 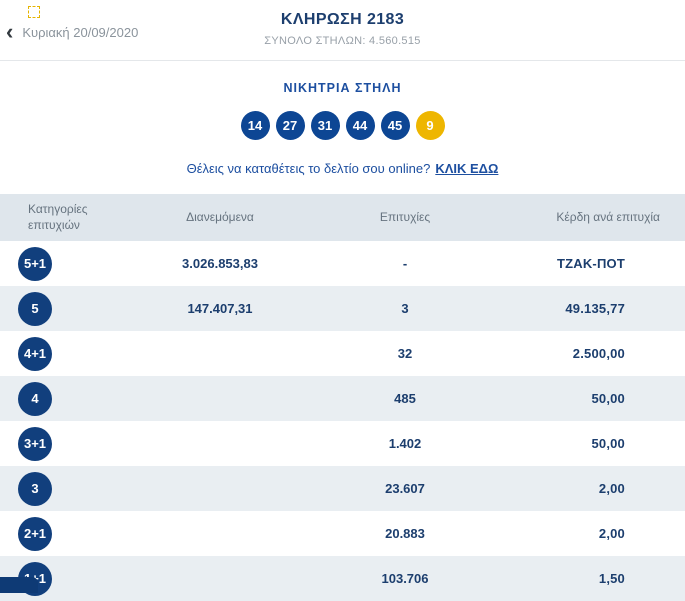 I want to click on cta-link: ΚΛΙΚ ΕΔΩ, so click(x=467, y=168).